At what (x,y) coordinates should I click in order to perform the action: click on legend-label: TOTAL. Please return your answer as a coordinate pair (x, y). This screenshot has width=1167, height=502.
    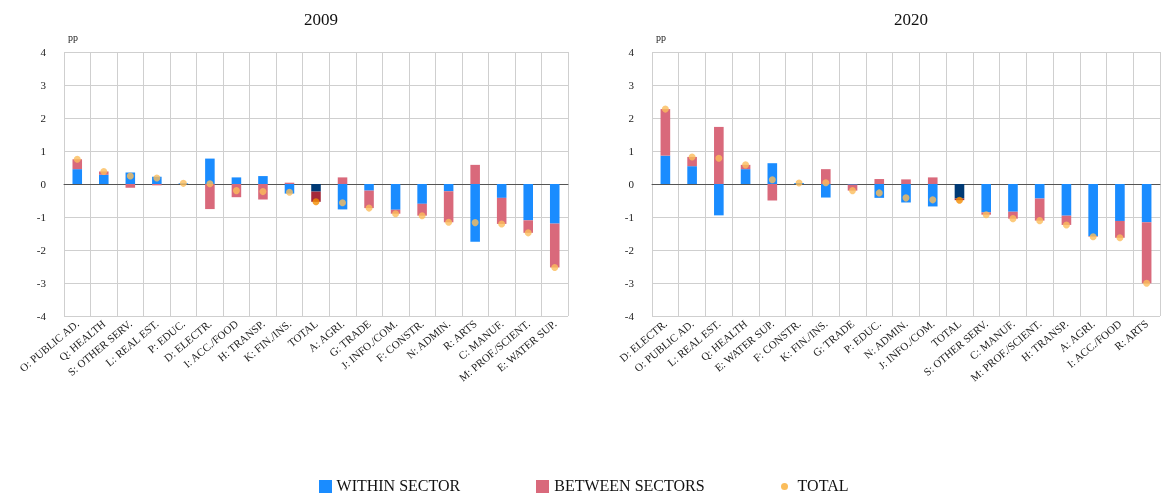
    Looking at the image, I should click on (823, 486).